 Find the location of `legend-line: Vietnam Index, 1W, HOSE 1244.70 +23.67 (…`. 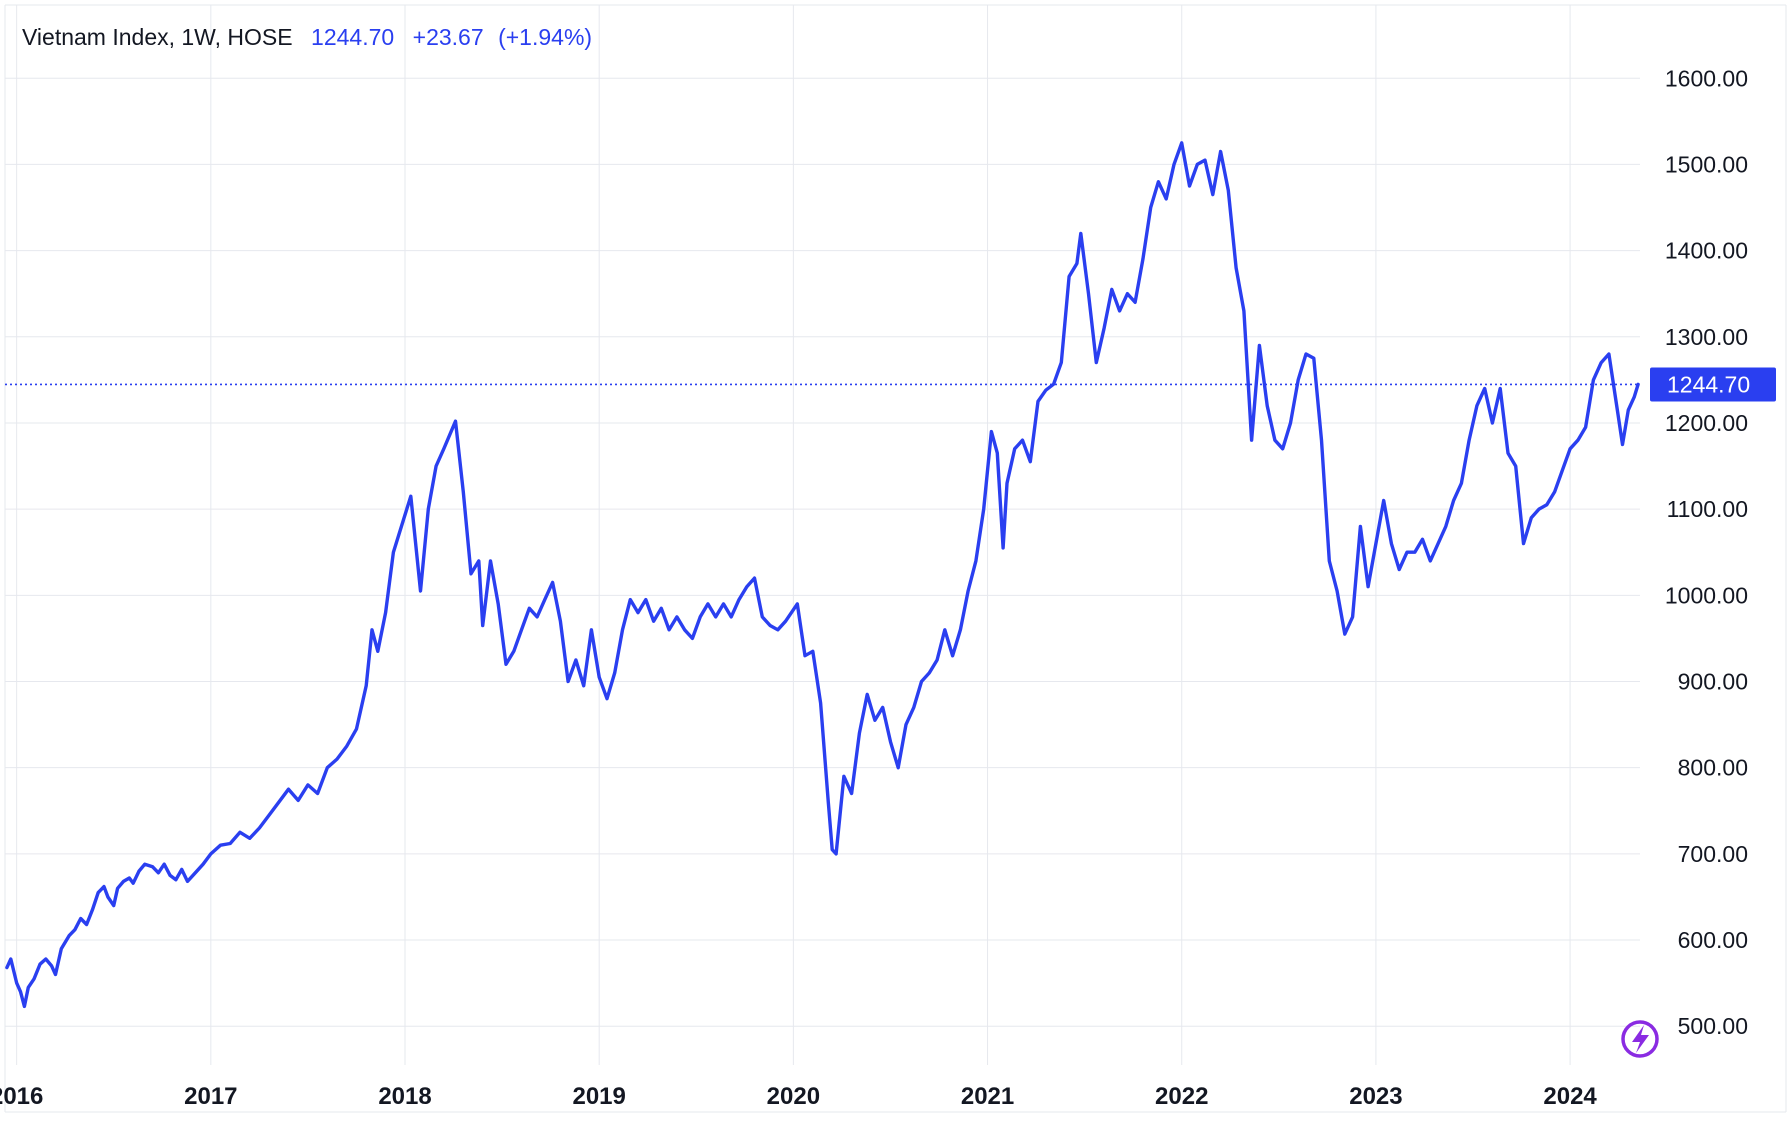

legend-line: Vietnam Index, 1W, HOSE 1244.70 +23.67 (… is located at coordinates (307, 37).